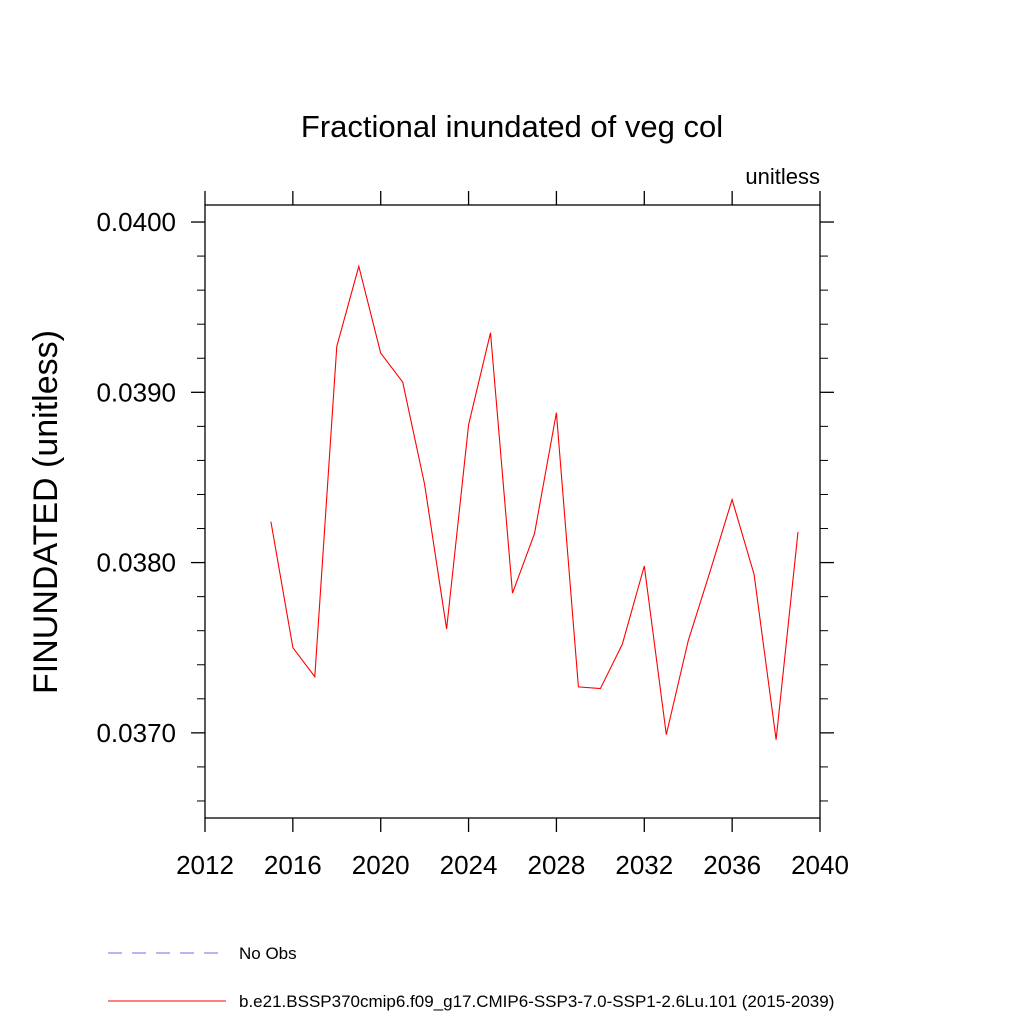  I want to click on y-tick-label: 0.0390, so click(136, 392).